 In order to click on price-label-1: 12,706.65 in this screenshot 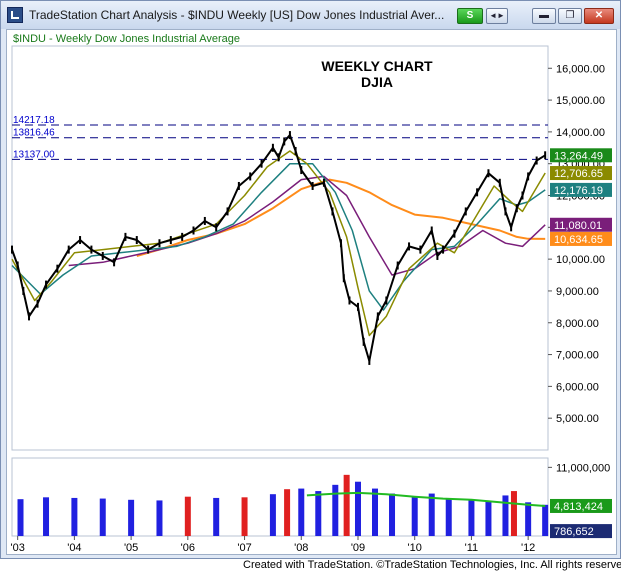, I will do `click(581, 173)`.